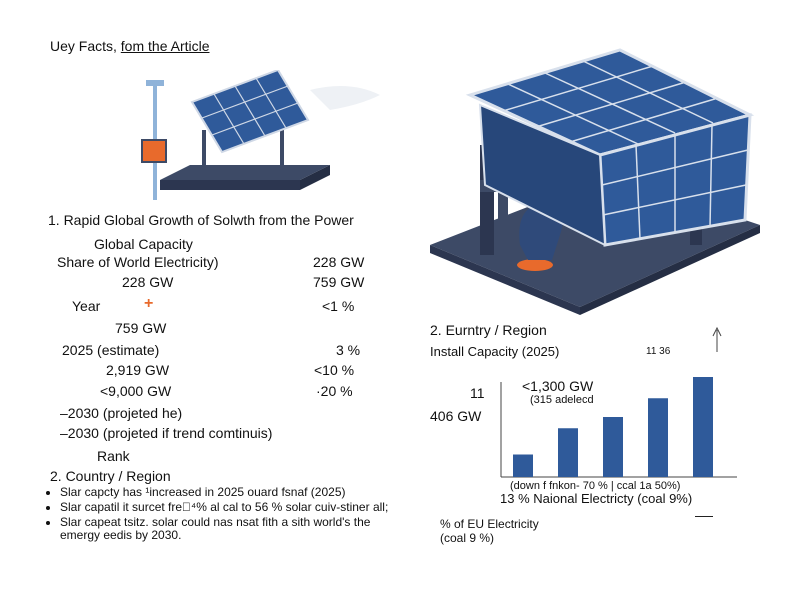  What do you see at coordinates (456, 416) in the screenshot?
I see `label-406: 406 GW` at bounding box center [456, 416].